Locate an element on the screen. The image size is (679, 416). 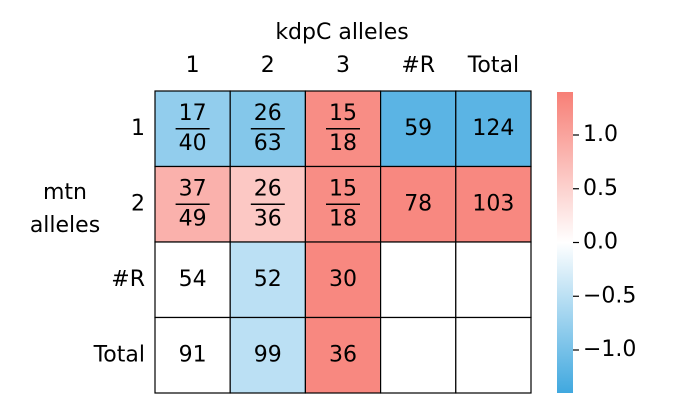
colorbar-tick-label: 0.5 is located at coordinates (600, 188).